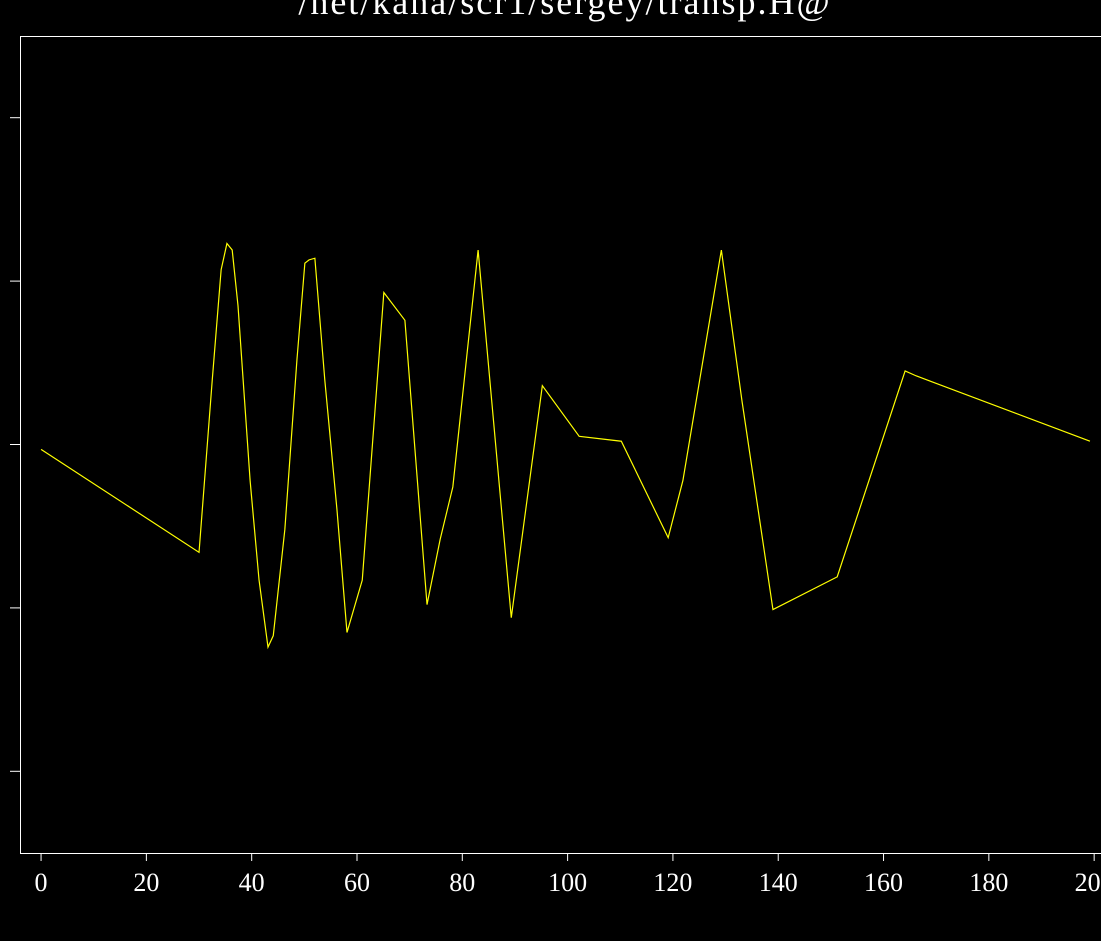 This screenshot has height=941, width=1101. What do you see at coordinates (778, 882) in the screenshot?
I see `x-tick-label: 140` at bounding box center [778, 882].